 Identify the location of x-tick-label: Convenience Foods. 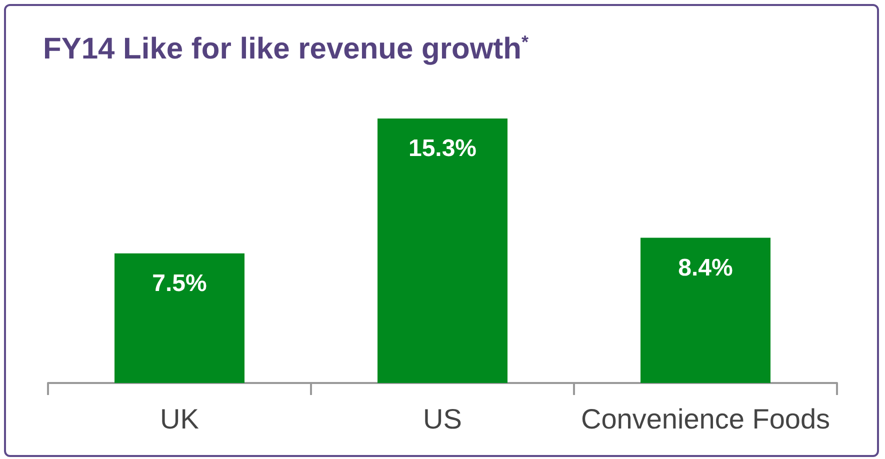
(705, 419).